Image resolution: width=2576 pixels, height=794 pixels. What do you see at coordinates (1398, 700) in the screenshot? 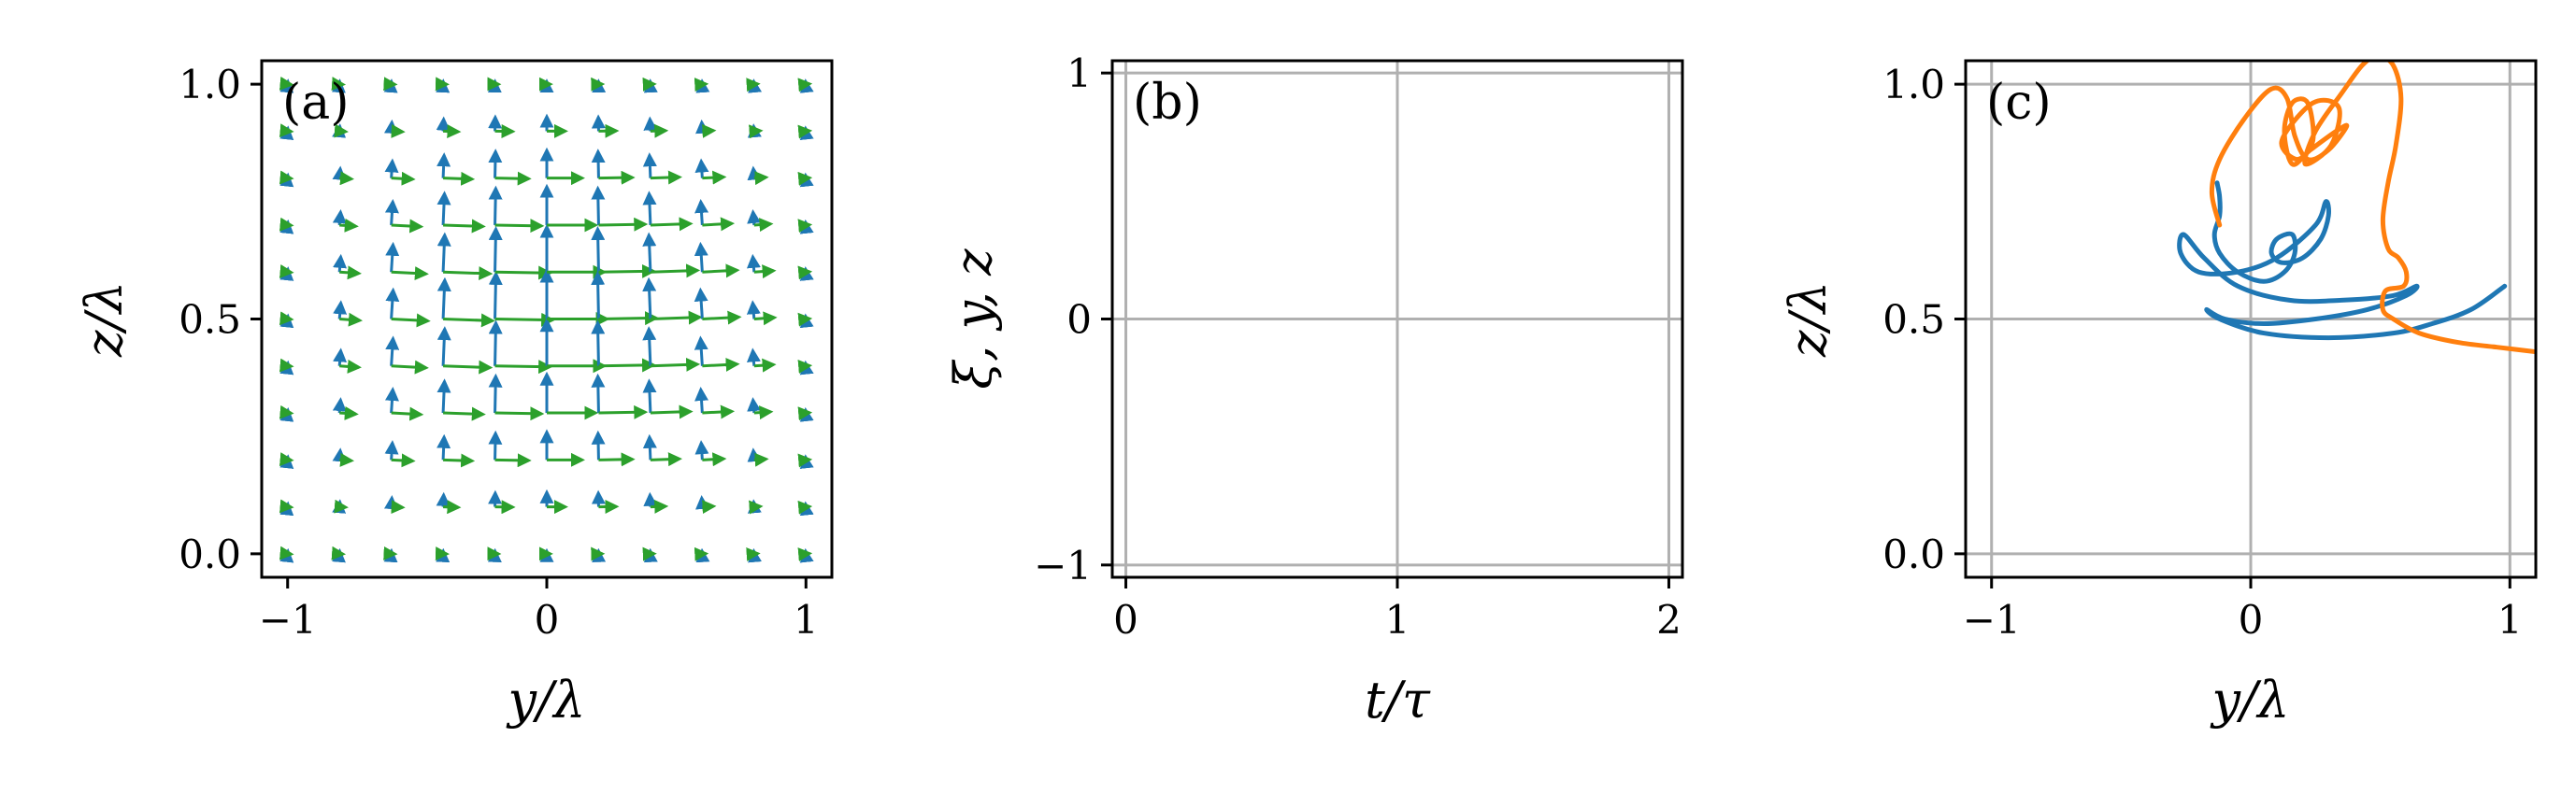
I see `x-axis-label: t/τ` at bounding box center [1398, 700].